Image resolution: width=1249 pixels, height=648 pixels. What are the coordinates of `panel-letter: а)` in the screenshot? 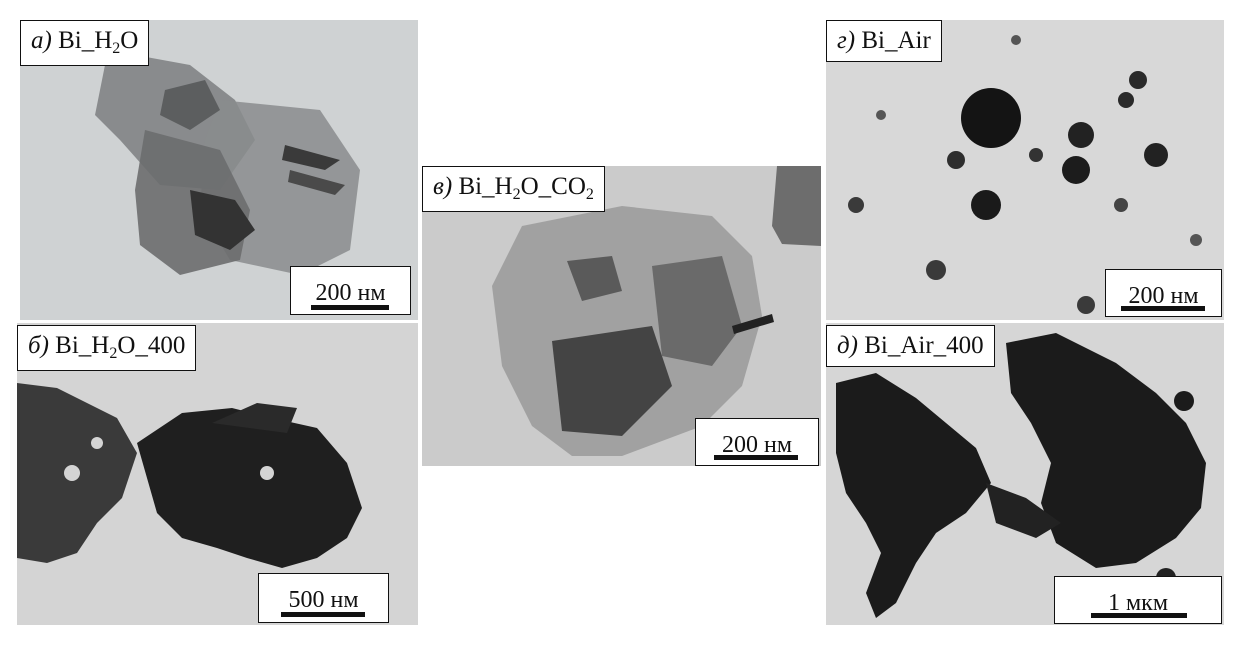 It's located at (41, 40).